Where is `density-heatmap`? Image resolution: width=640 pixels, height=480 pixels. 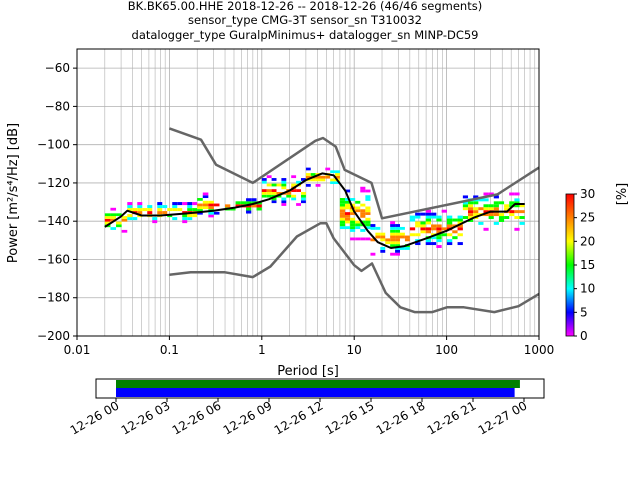 density-heatmap is located at coordinates (314, 211).